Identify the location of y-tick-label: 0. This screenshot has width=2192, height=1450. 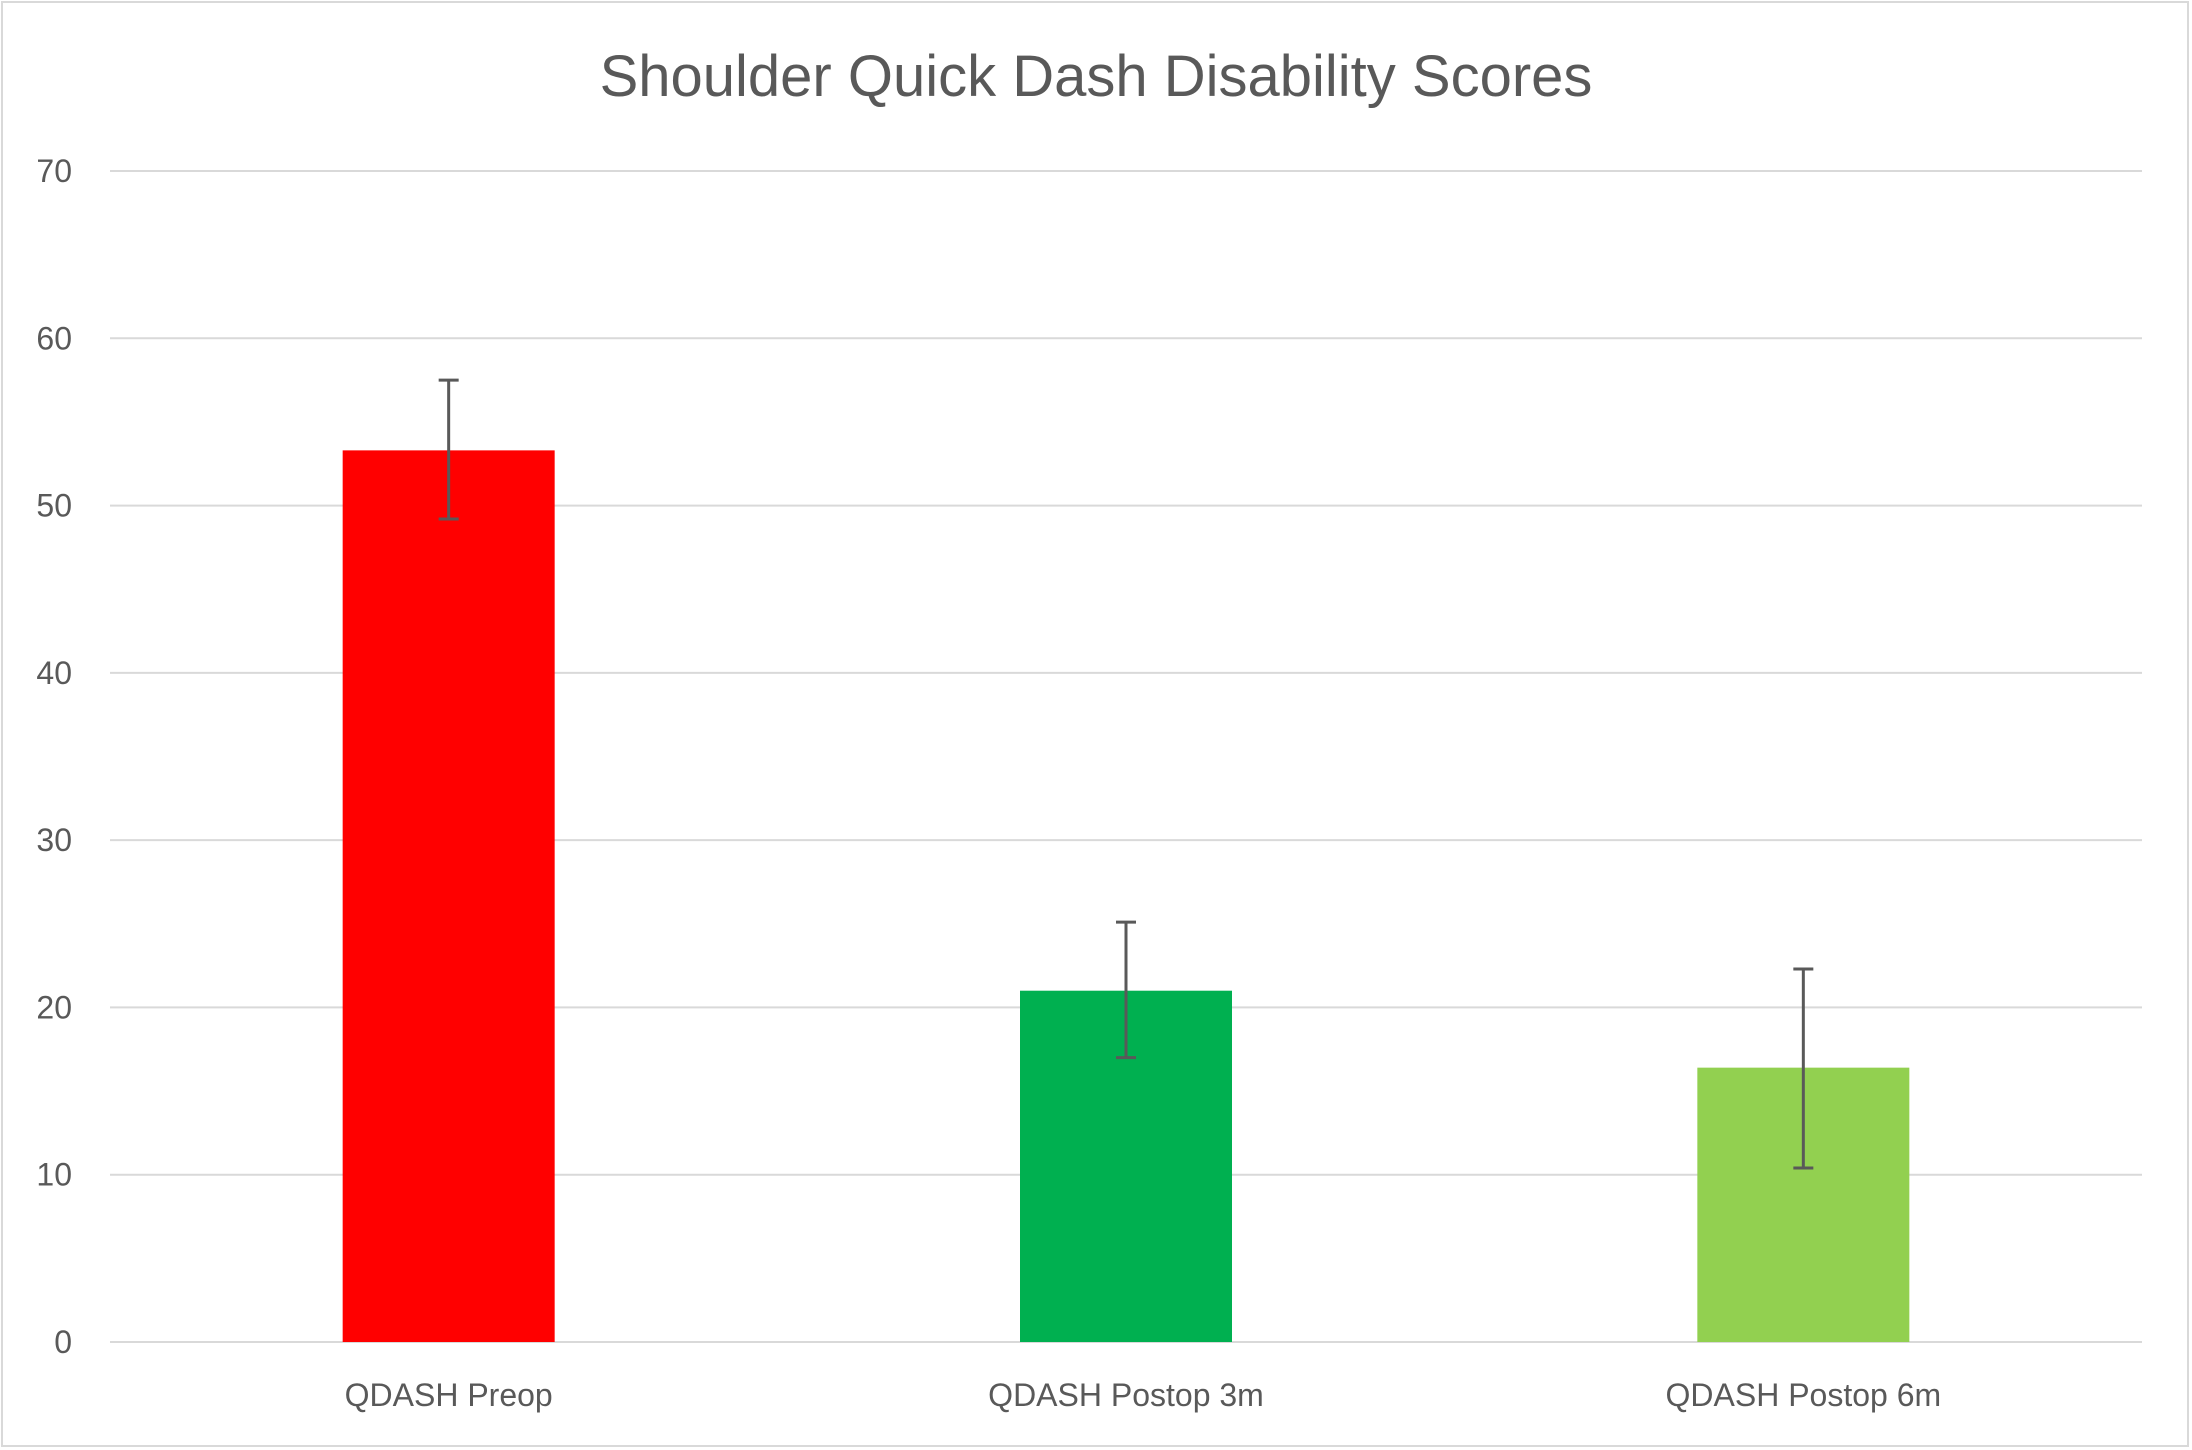
(63, 1342).